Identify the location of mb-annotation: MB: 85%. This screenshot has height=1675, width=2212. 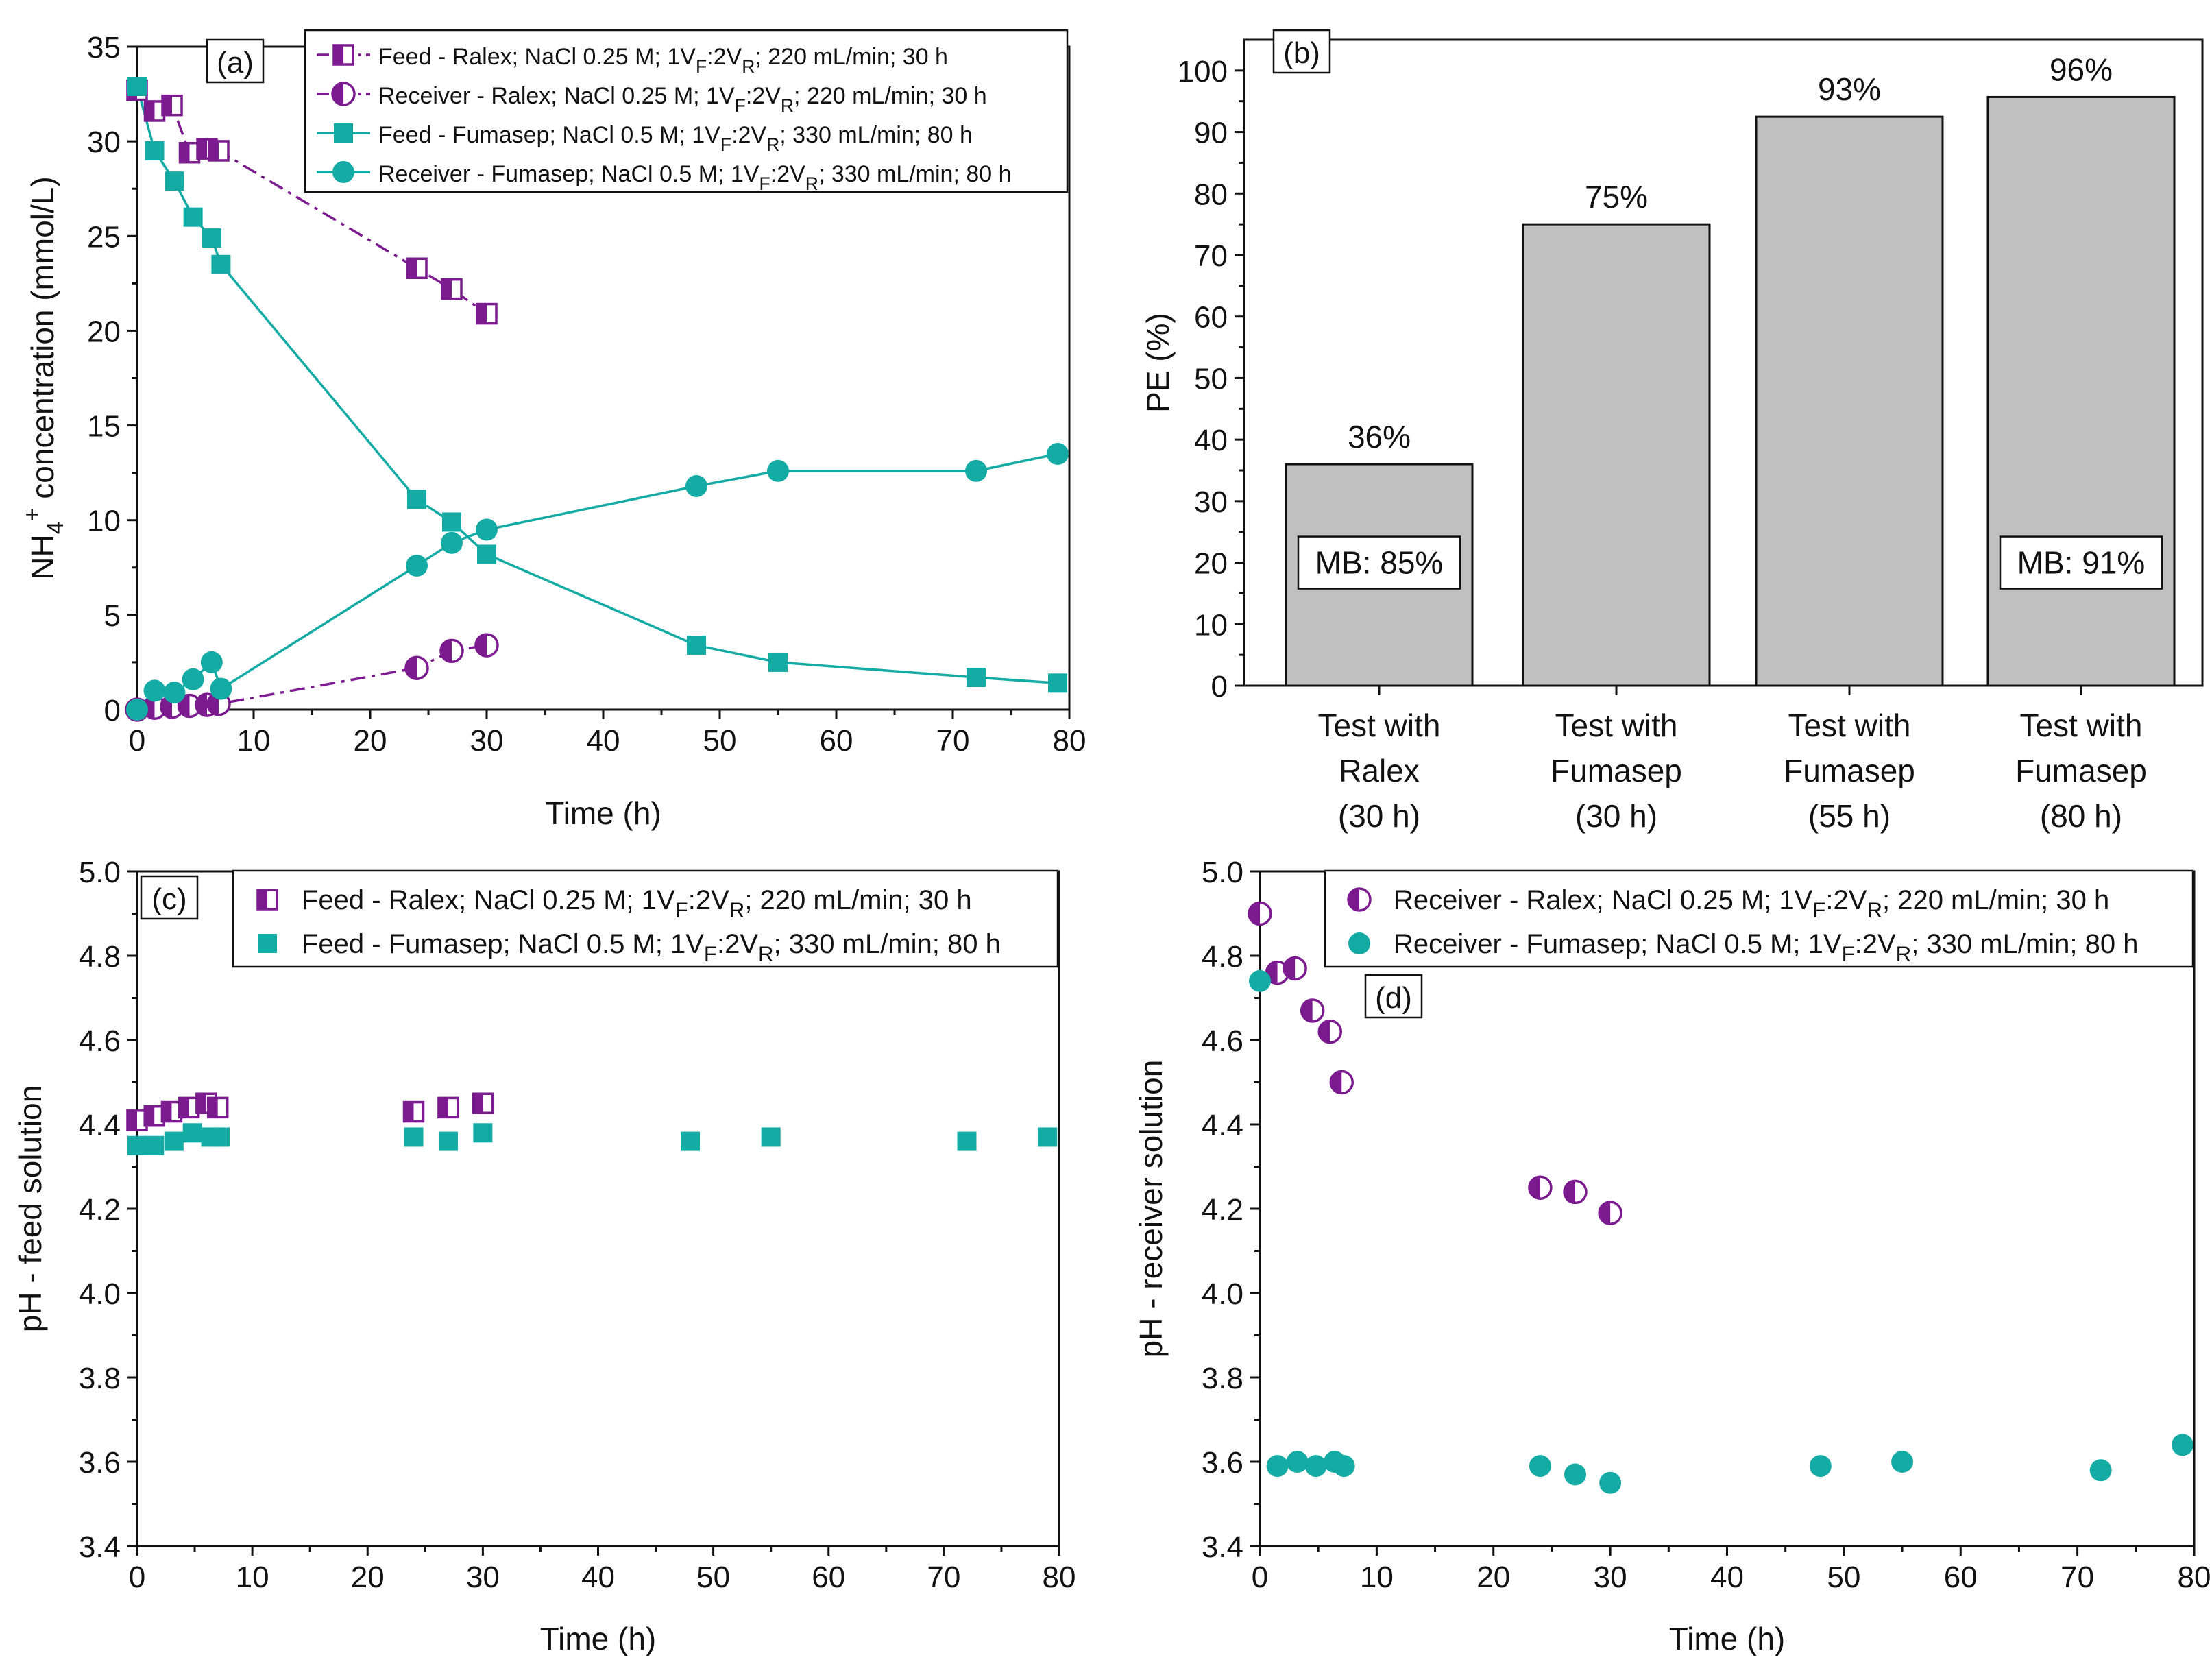
(1379, 563).